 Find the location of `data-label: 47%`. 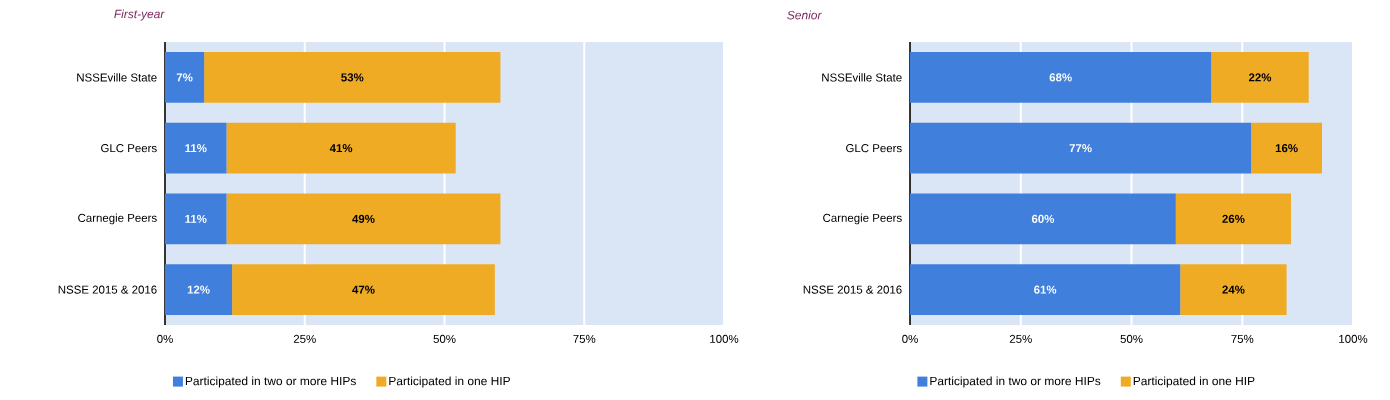

data-label: 47% is located at coordinates (363, 289).